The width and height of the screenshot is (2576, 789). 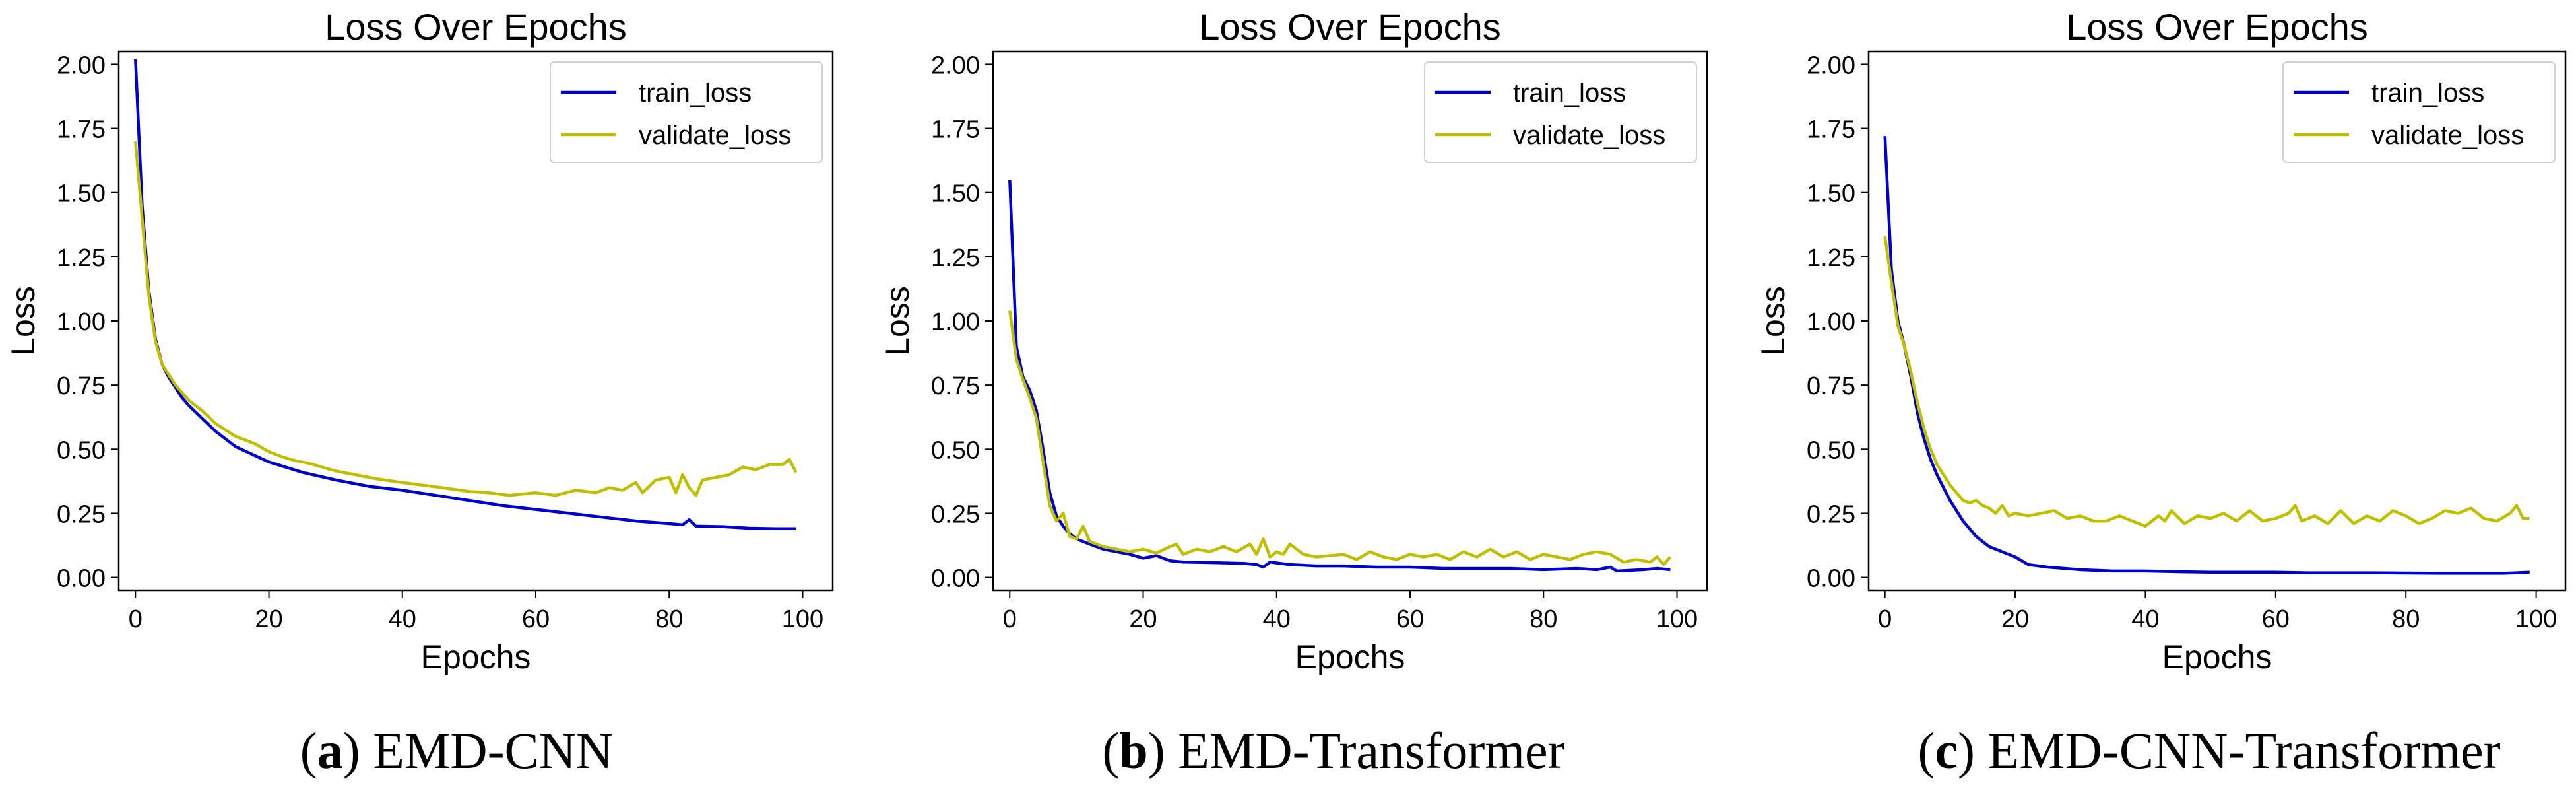 What do you see at coordinates (1947, 751) in the screenshot?
I see `caption-label: c` at bounding box center [1947, 751].